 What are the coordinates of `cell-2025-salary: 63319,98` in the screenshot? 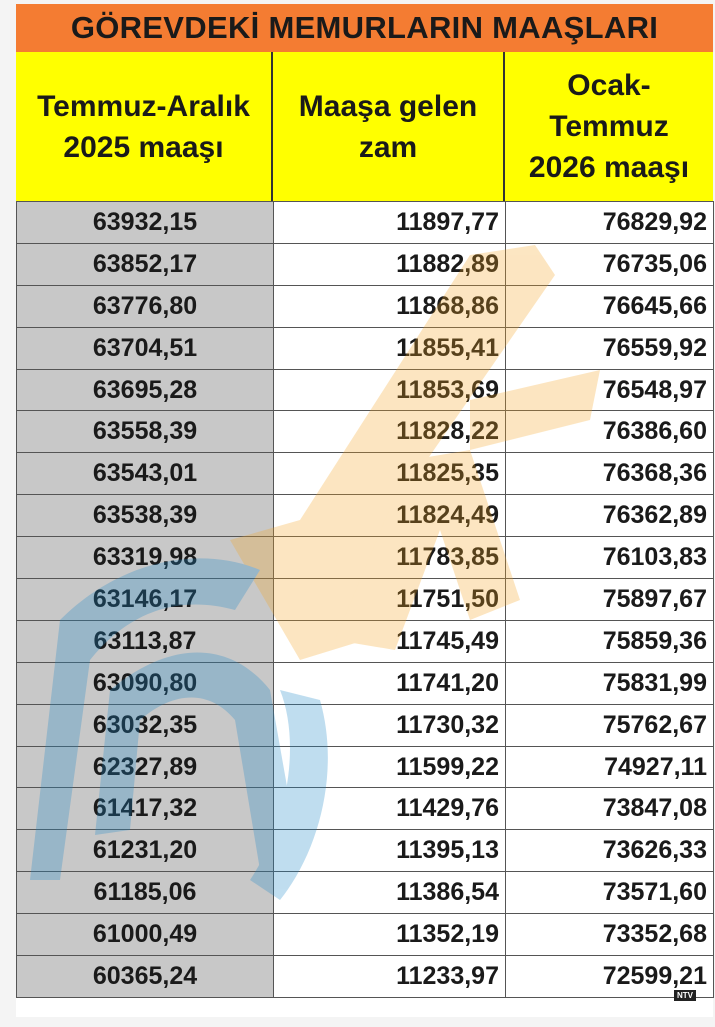 It's located at (145, 558).